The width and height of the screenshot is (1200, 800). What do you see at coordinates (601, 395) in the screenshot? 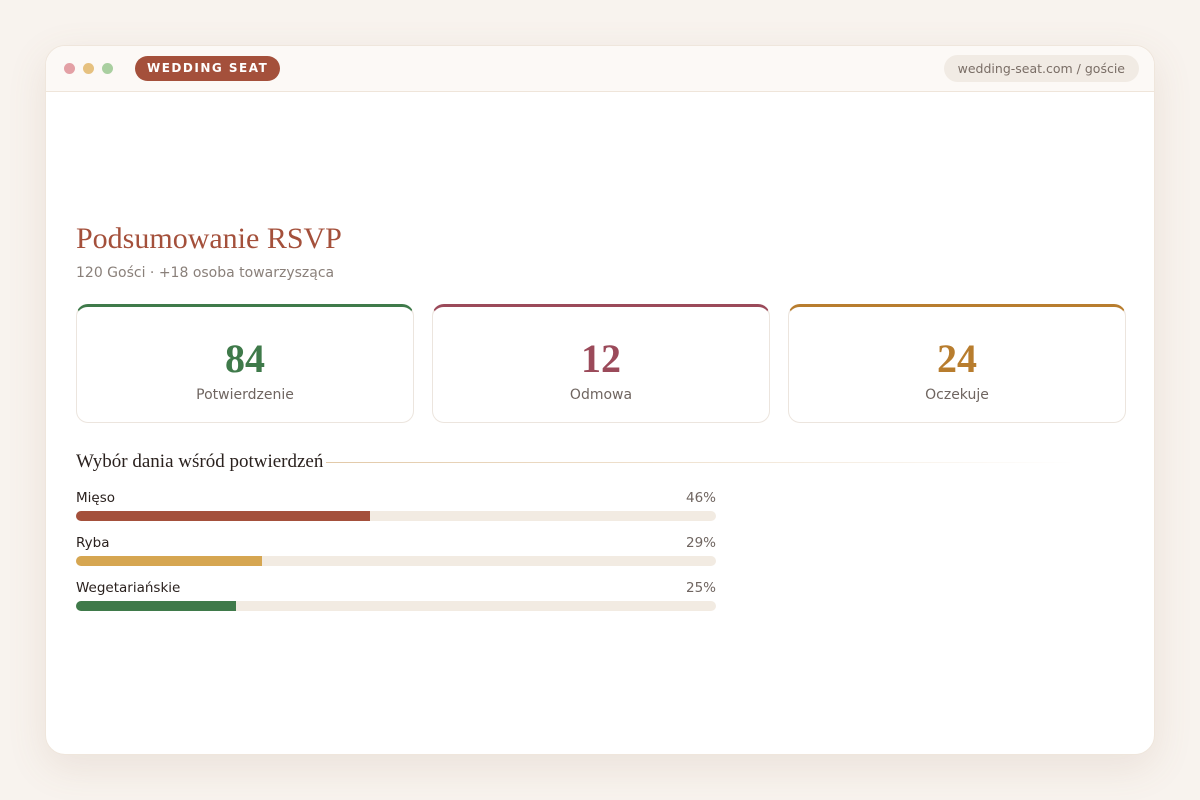
I see `stat-label: Odmowa` at bounding box center [601, 395].